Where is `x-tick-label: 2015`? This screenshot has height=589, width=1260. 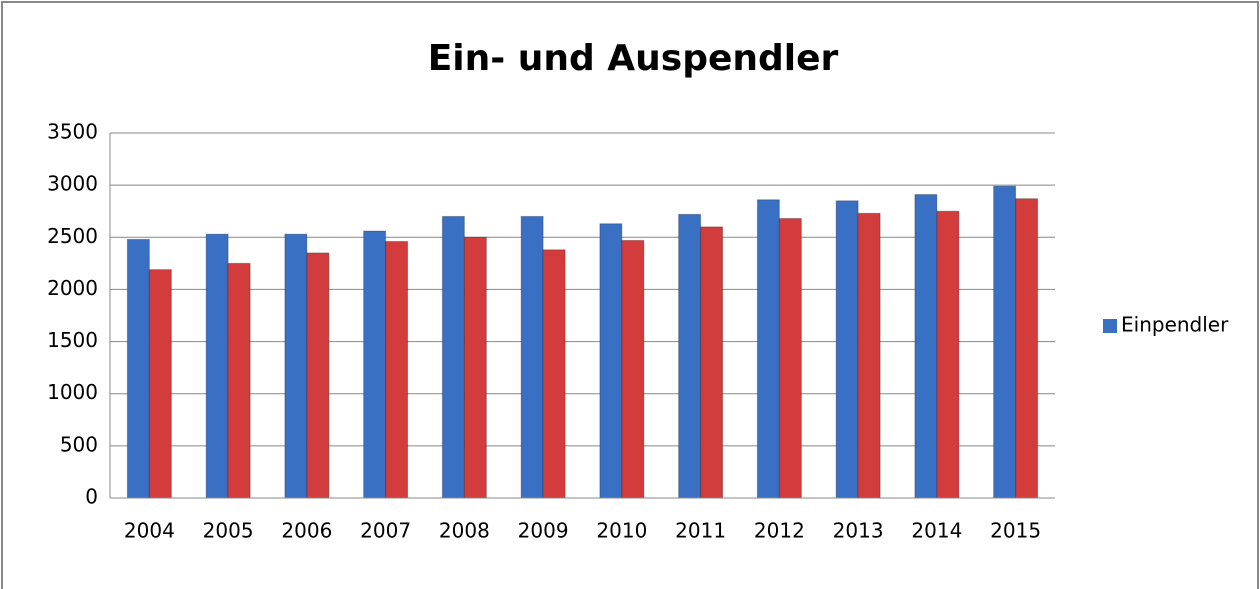
x-tick-label: 2015 is located at coordinates (1015, 531).